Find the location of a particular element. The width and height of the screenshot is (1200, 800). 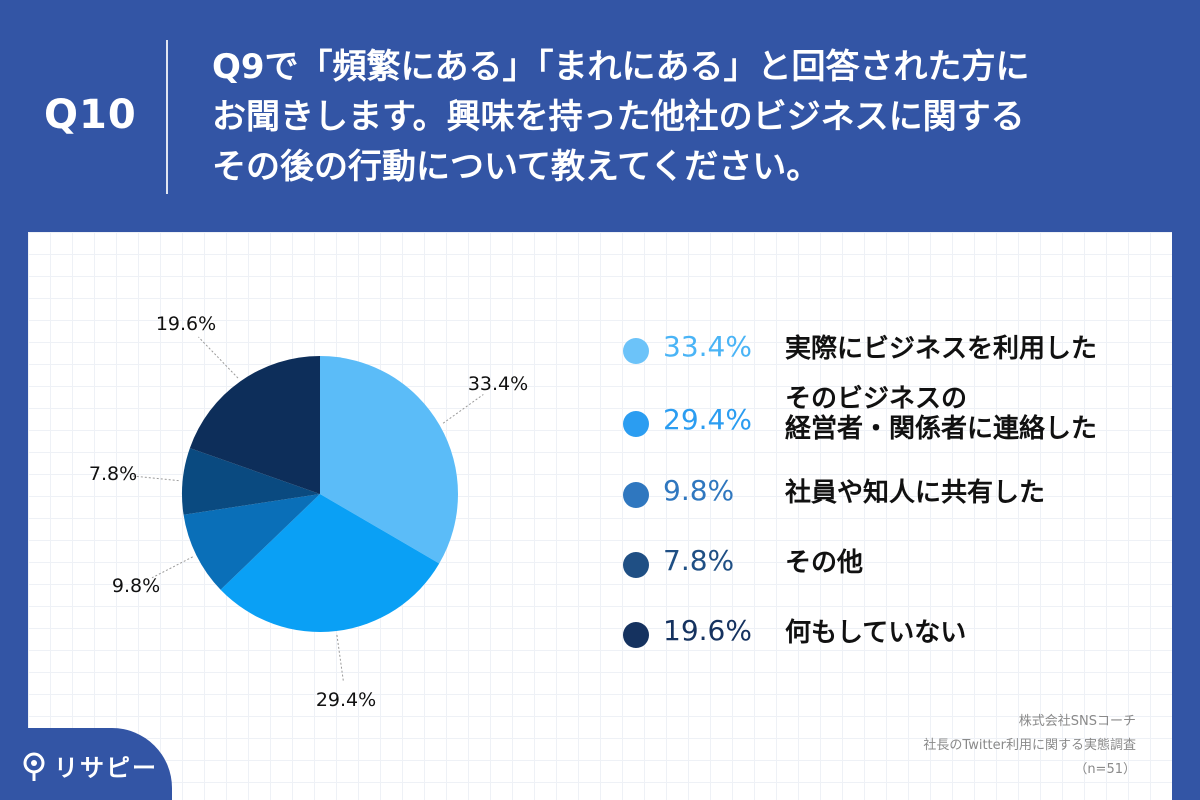

legend-label: 経営者・関係者に連絡した is located at coordinates (941, 429).